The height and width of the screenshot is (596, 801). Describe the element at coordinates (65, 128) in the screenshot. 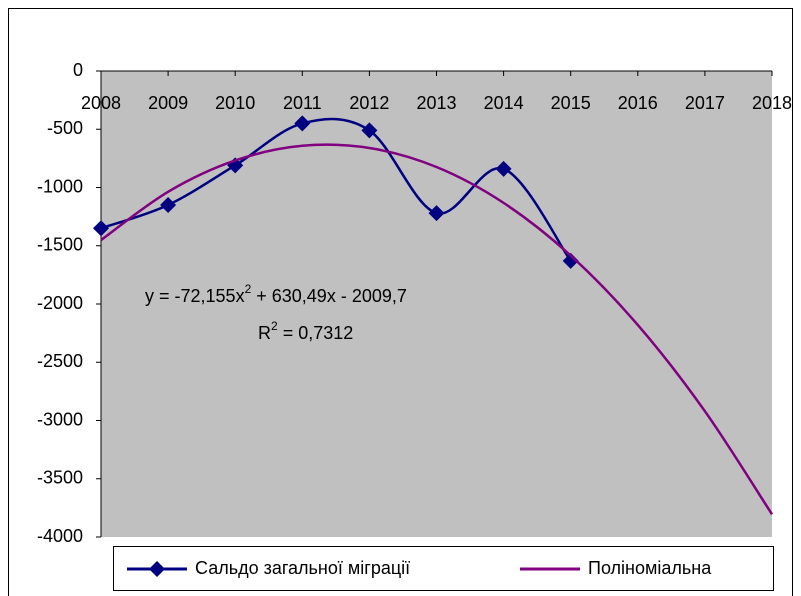

I see `y-tick-label: -500` at that location.